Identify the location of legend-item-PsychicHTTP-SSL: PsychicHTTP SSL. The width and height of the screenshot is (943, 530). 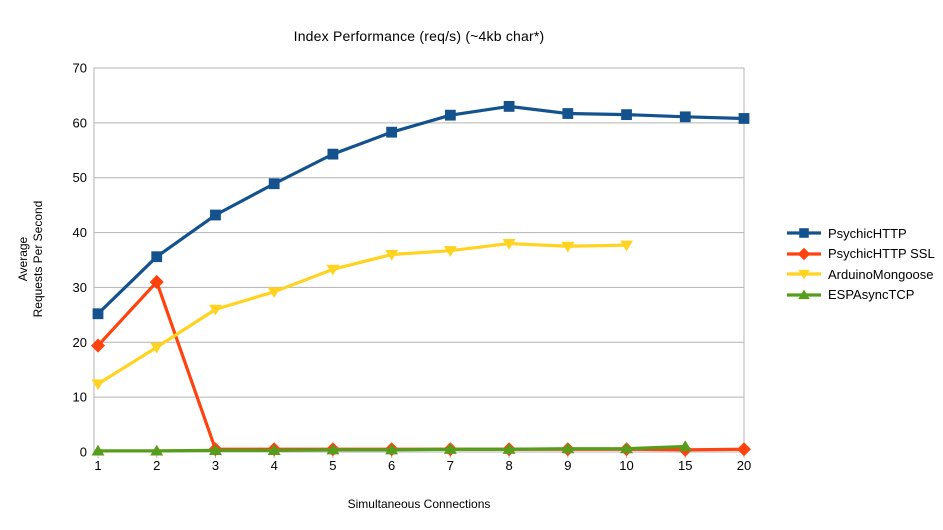
(860, 254).